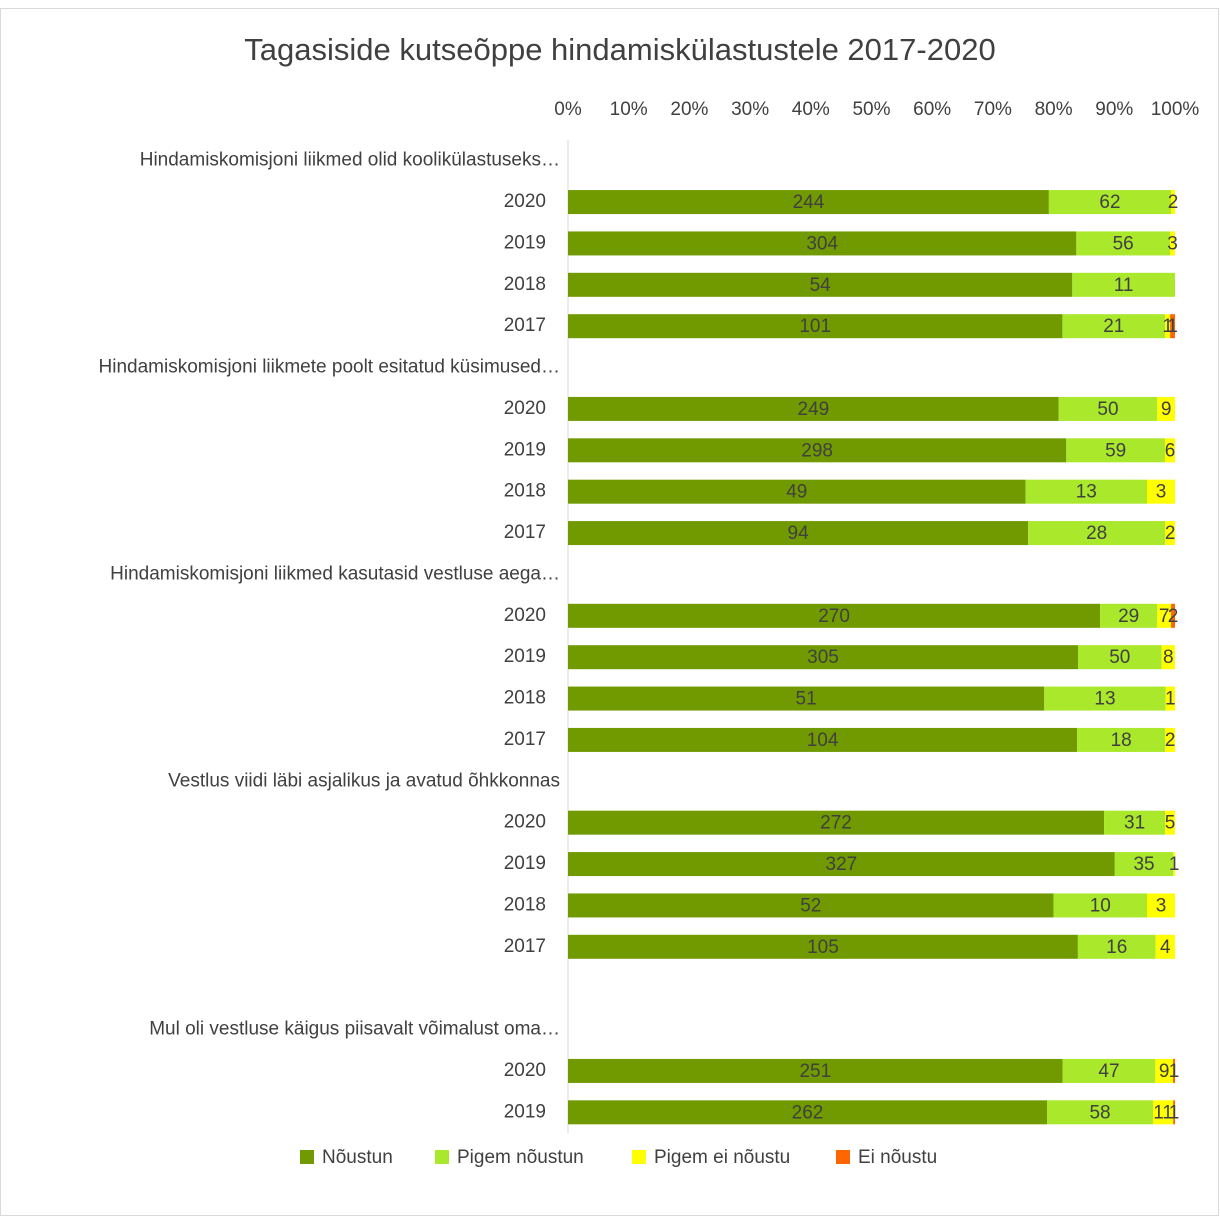 The image size is (1220, 1222). What do you see at coordinates (1121, 740) in the screenshot?
I see `data-label: 18` at bounding box center [1121, 740].